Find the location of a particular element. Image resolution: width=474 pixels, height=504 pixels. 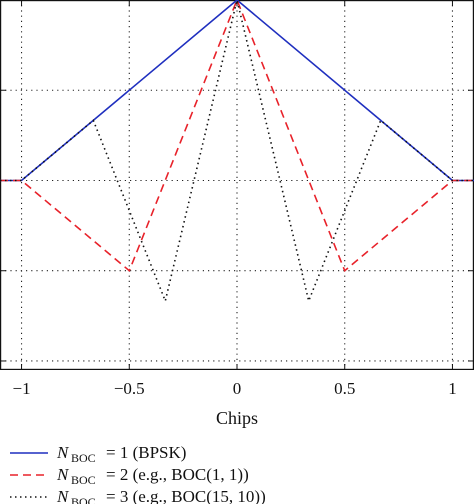

x-tick-label-4: 1 is located at coordinates (452, 388).